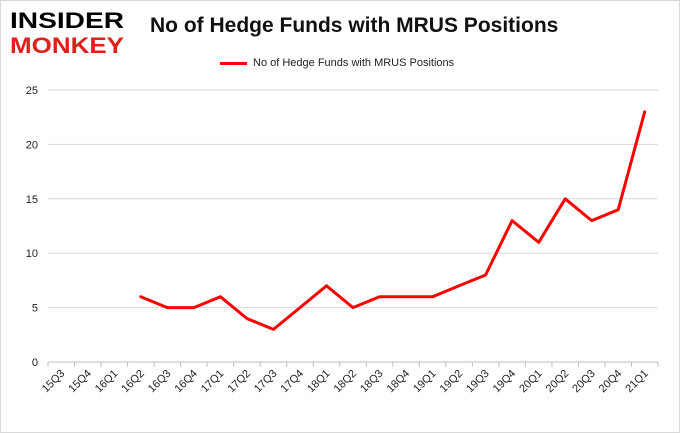  What do you see at coordinates (584, 382) in the screenshot?
I see `x-tick-label: 20Q3` at bounding box center [584, 382].